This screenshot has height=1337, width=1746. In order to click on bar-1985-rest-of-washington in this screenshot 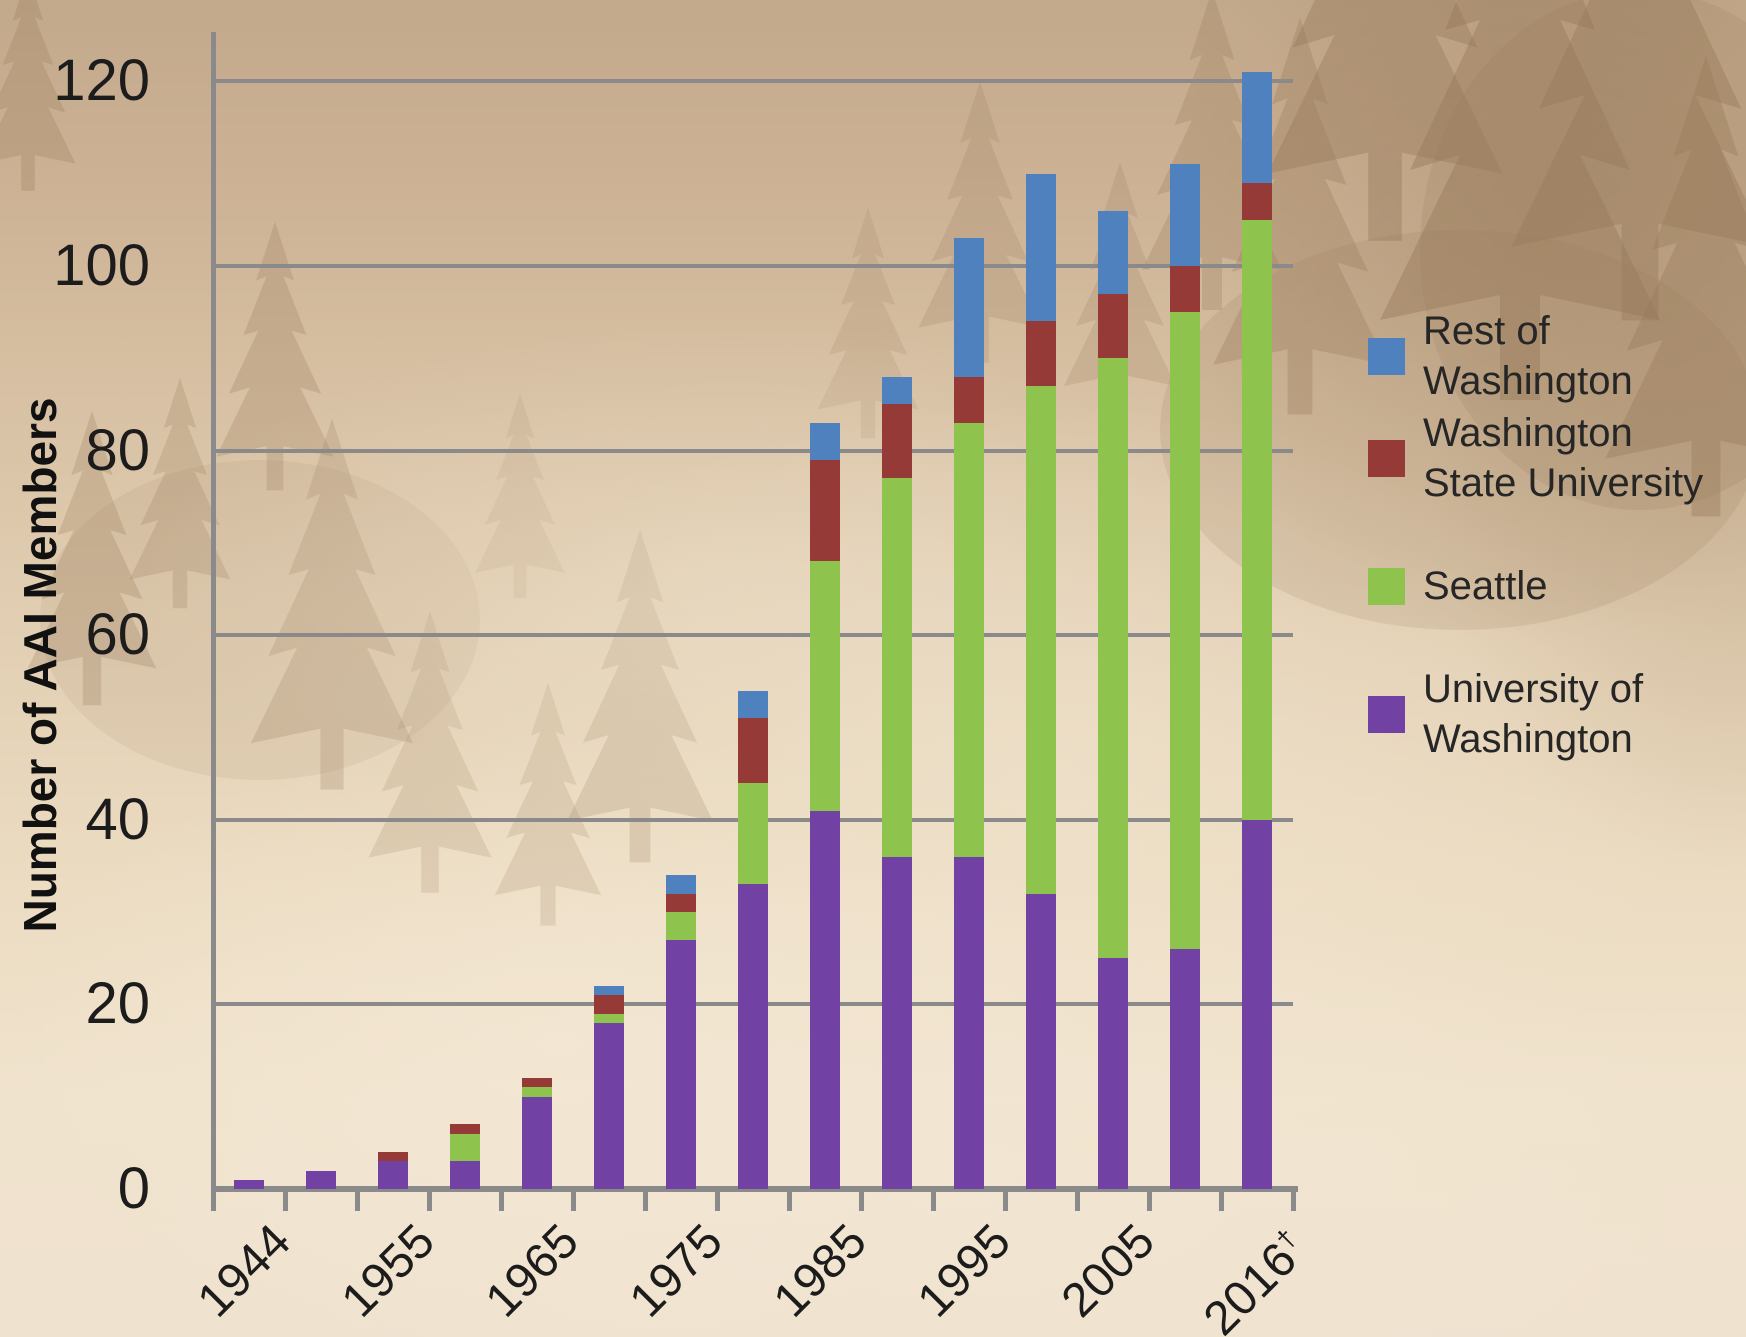, I will do `click(825, 441)`.